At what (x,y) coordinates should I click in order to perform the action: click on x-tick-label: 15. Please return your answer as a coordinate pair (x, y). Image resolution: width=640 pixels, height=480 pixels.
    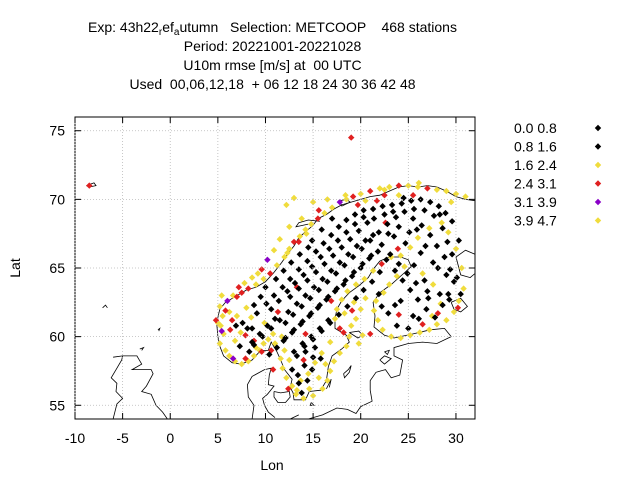
    Looking at the image, I should click on (313, 438).